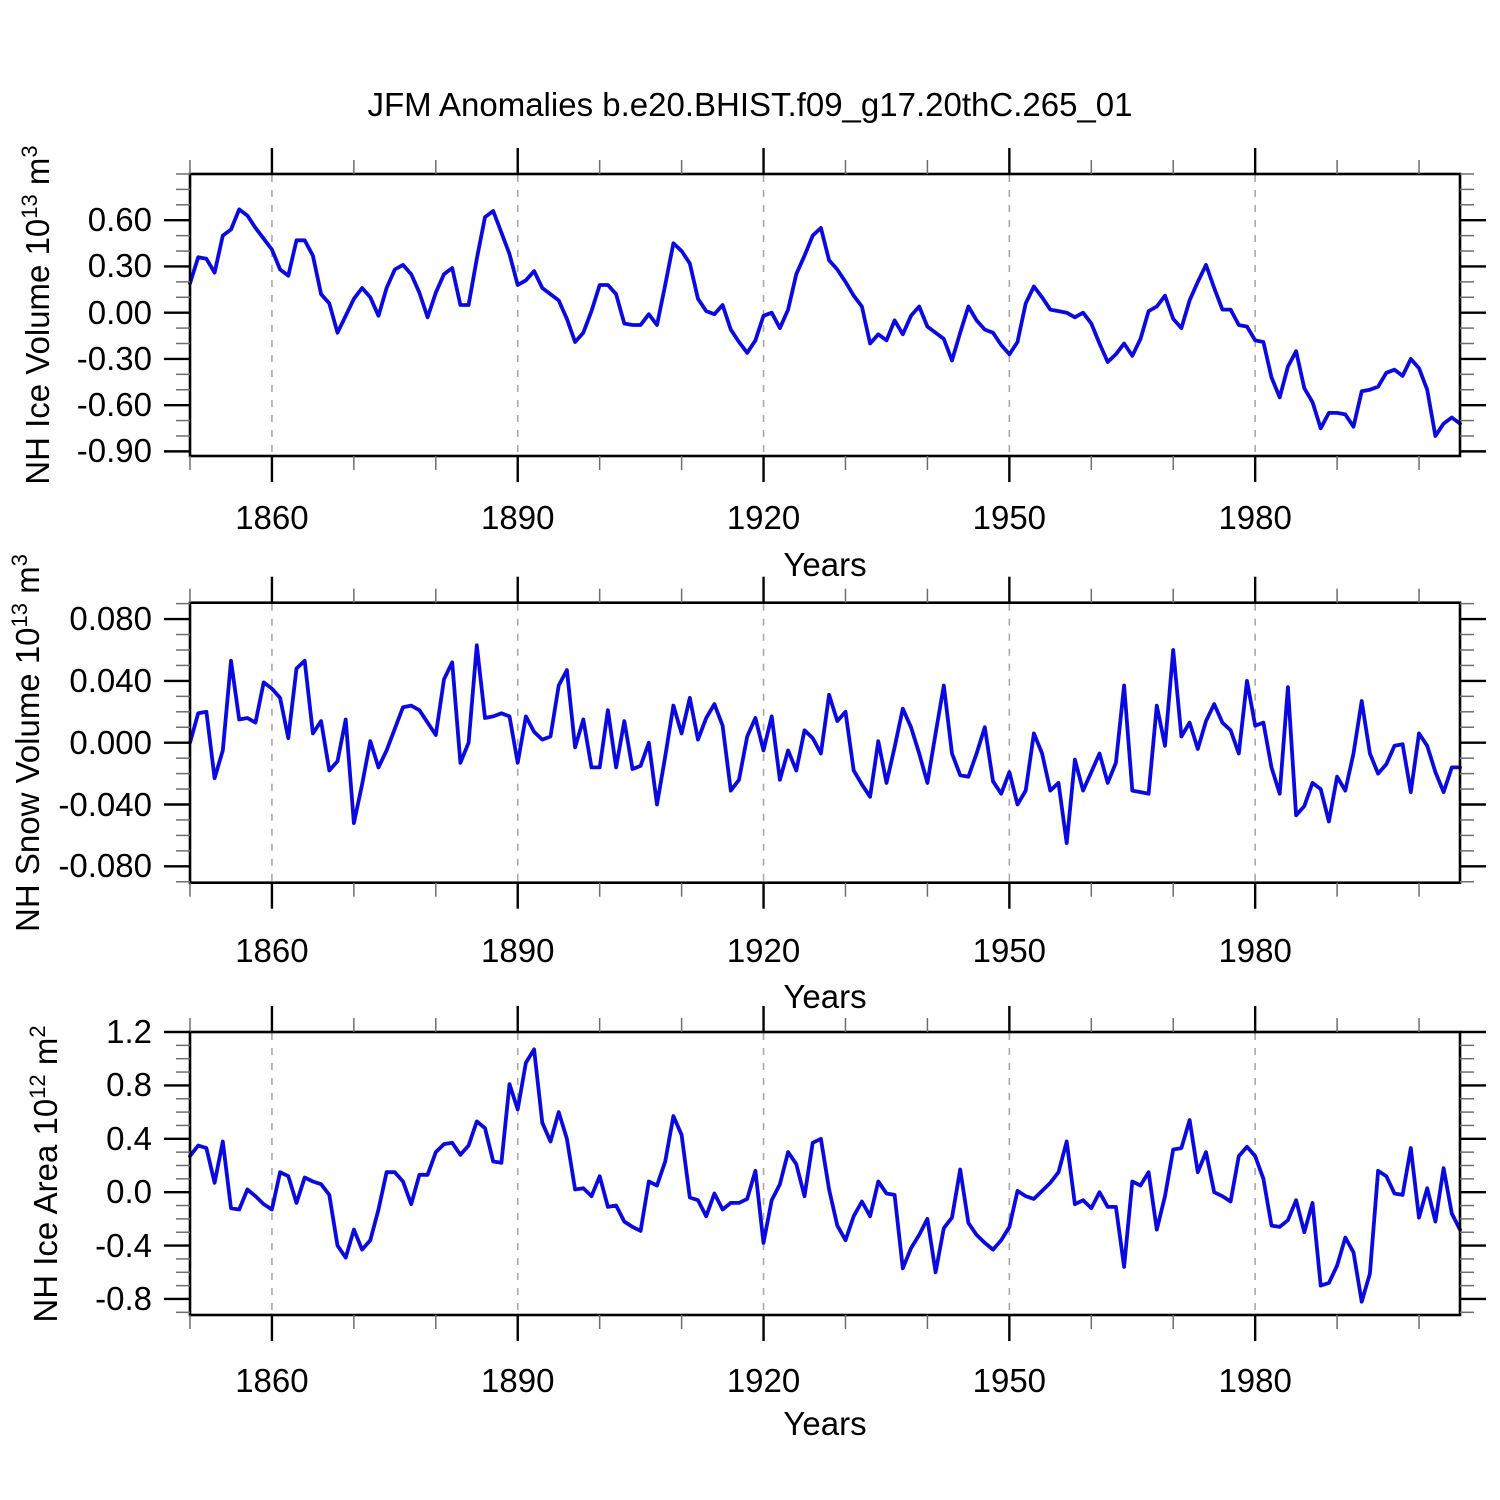 The image size is (1500, 1500). I want to click on y-tick-label: 0.4, so click(129, 1138).